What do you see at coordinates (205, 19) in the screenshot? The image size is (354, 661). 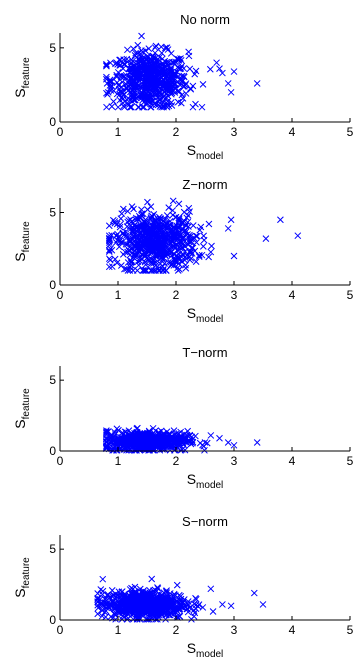 I see `subplot-title: No norm` at bounding box center [205, 19].